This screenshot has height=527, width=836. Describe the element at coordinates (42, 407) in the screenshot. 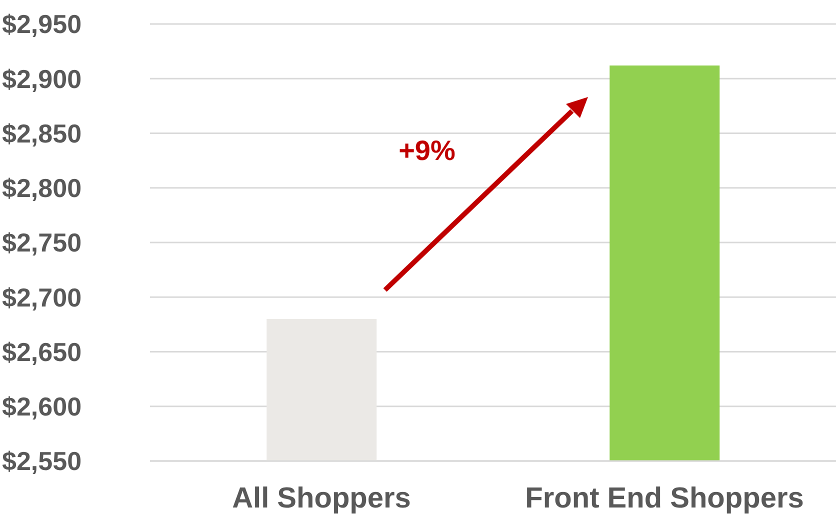

I see `y-tick-label: $2,600` at that location.